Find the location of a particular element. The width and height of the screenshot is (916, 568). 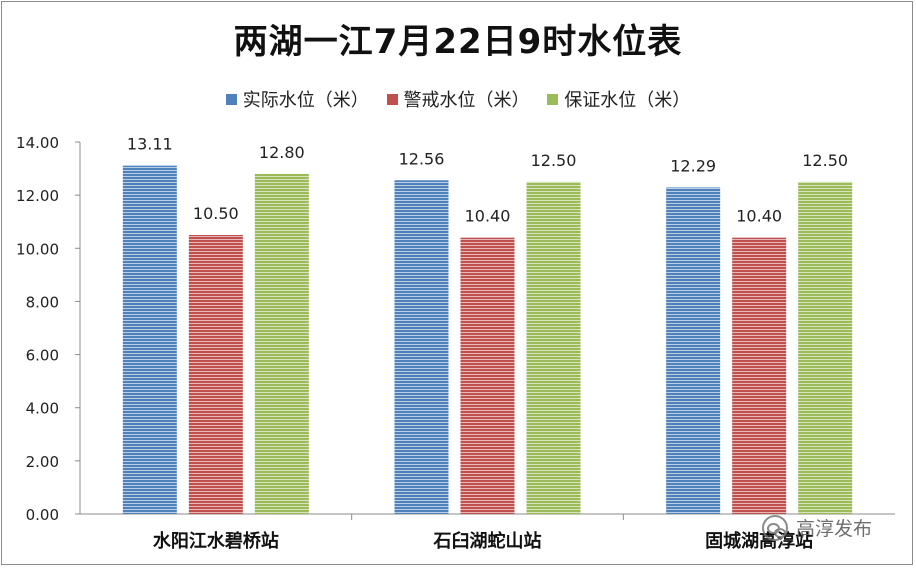

legend-item-actual: 实际水位（米） is located at coordinates (297, 99).